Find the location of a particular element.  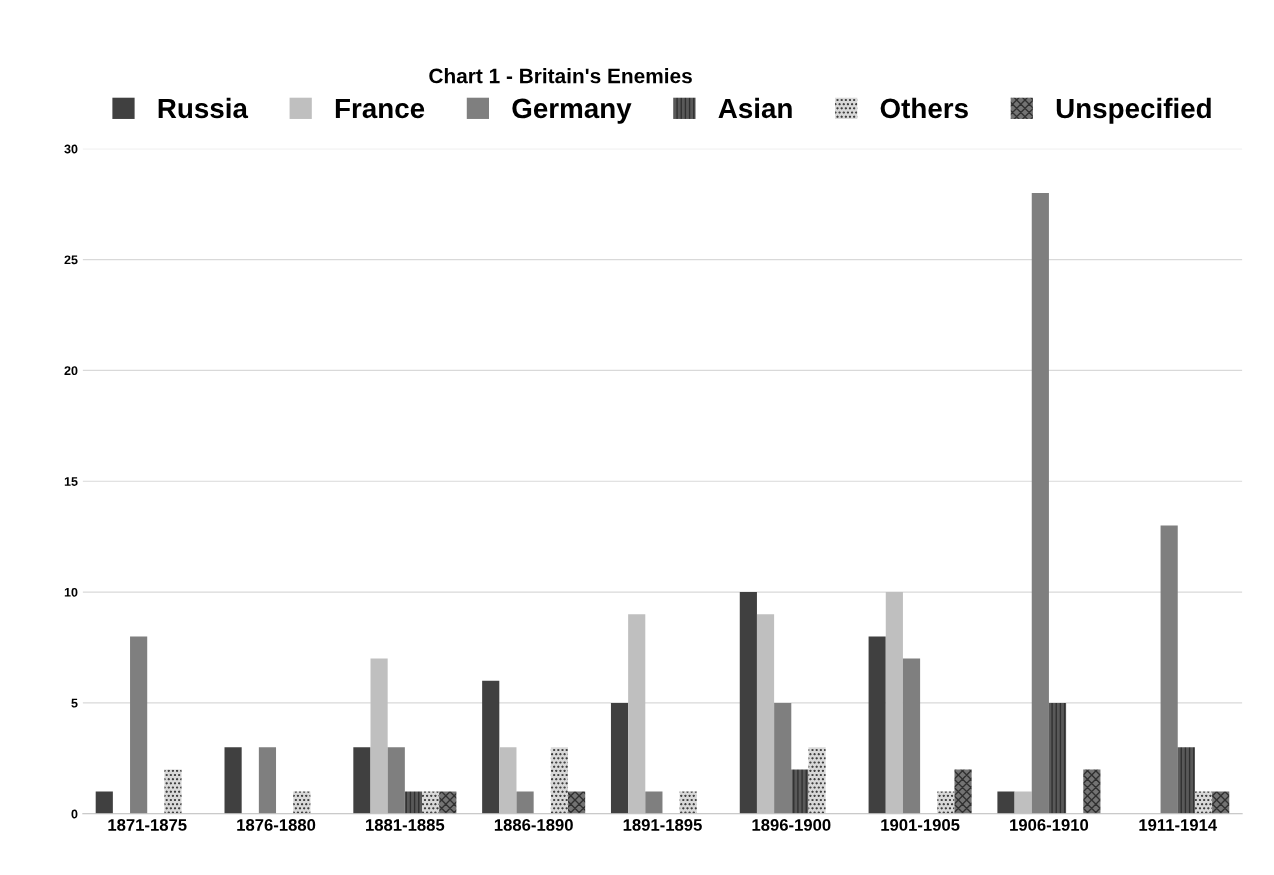

y-tick-label: 15 is located at coordinates (71, 481).